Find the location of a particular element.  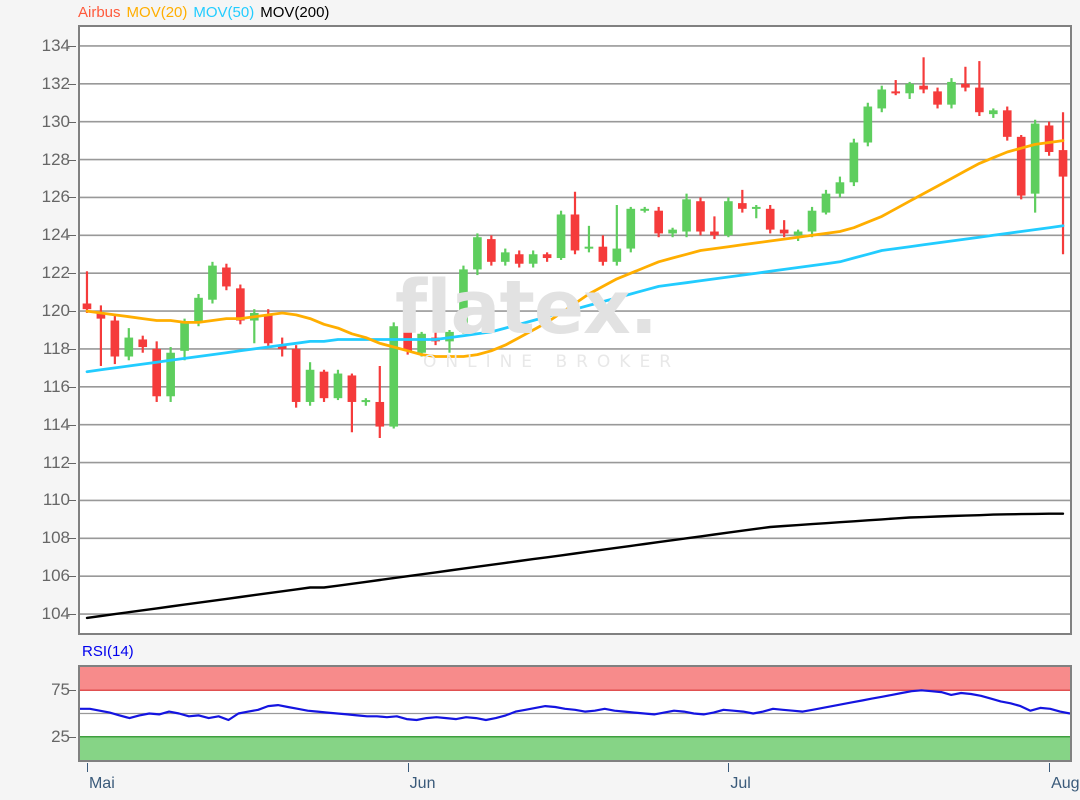

price-y-tick-label: 114 is located at coordinates (56, 424).